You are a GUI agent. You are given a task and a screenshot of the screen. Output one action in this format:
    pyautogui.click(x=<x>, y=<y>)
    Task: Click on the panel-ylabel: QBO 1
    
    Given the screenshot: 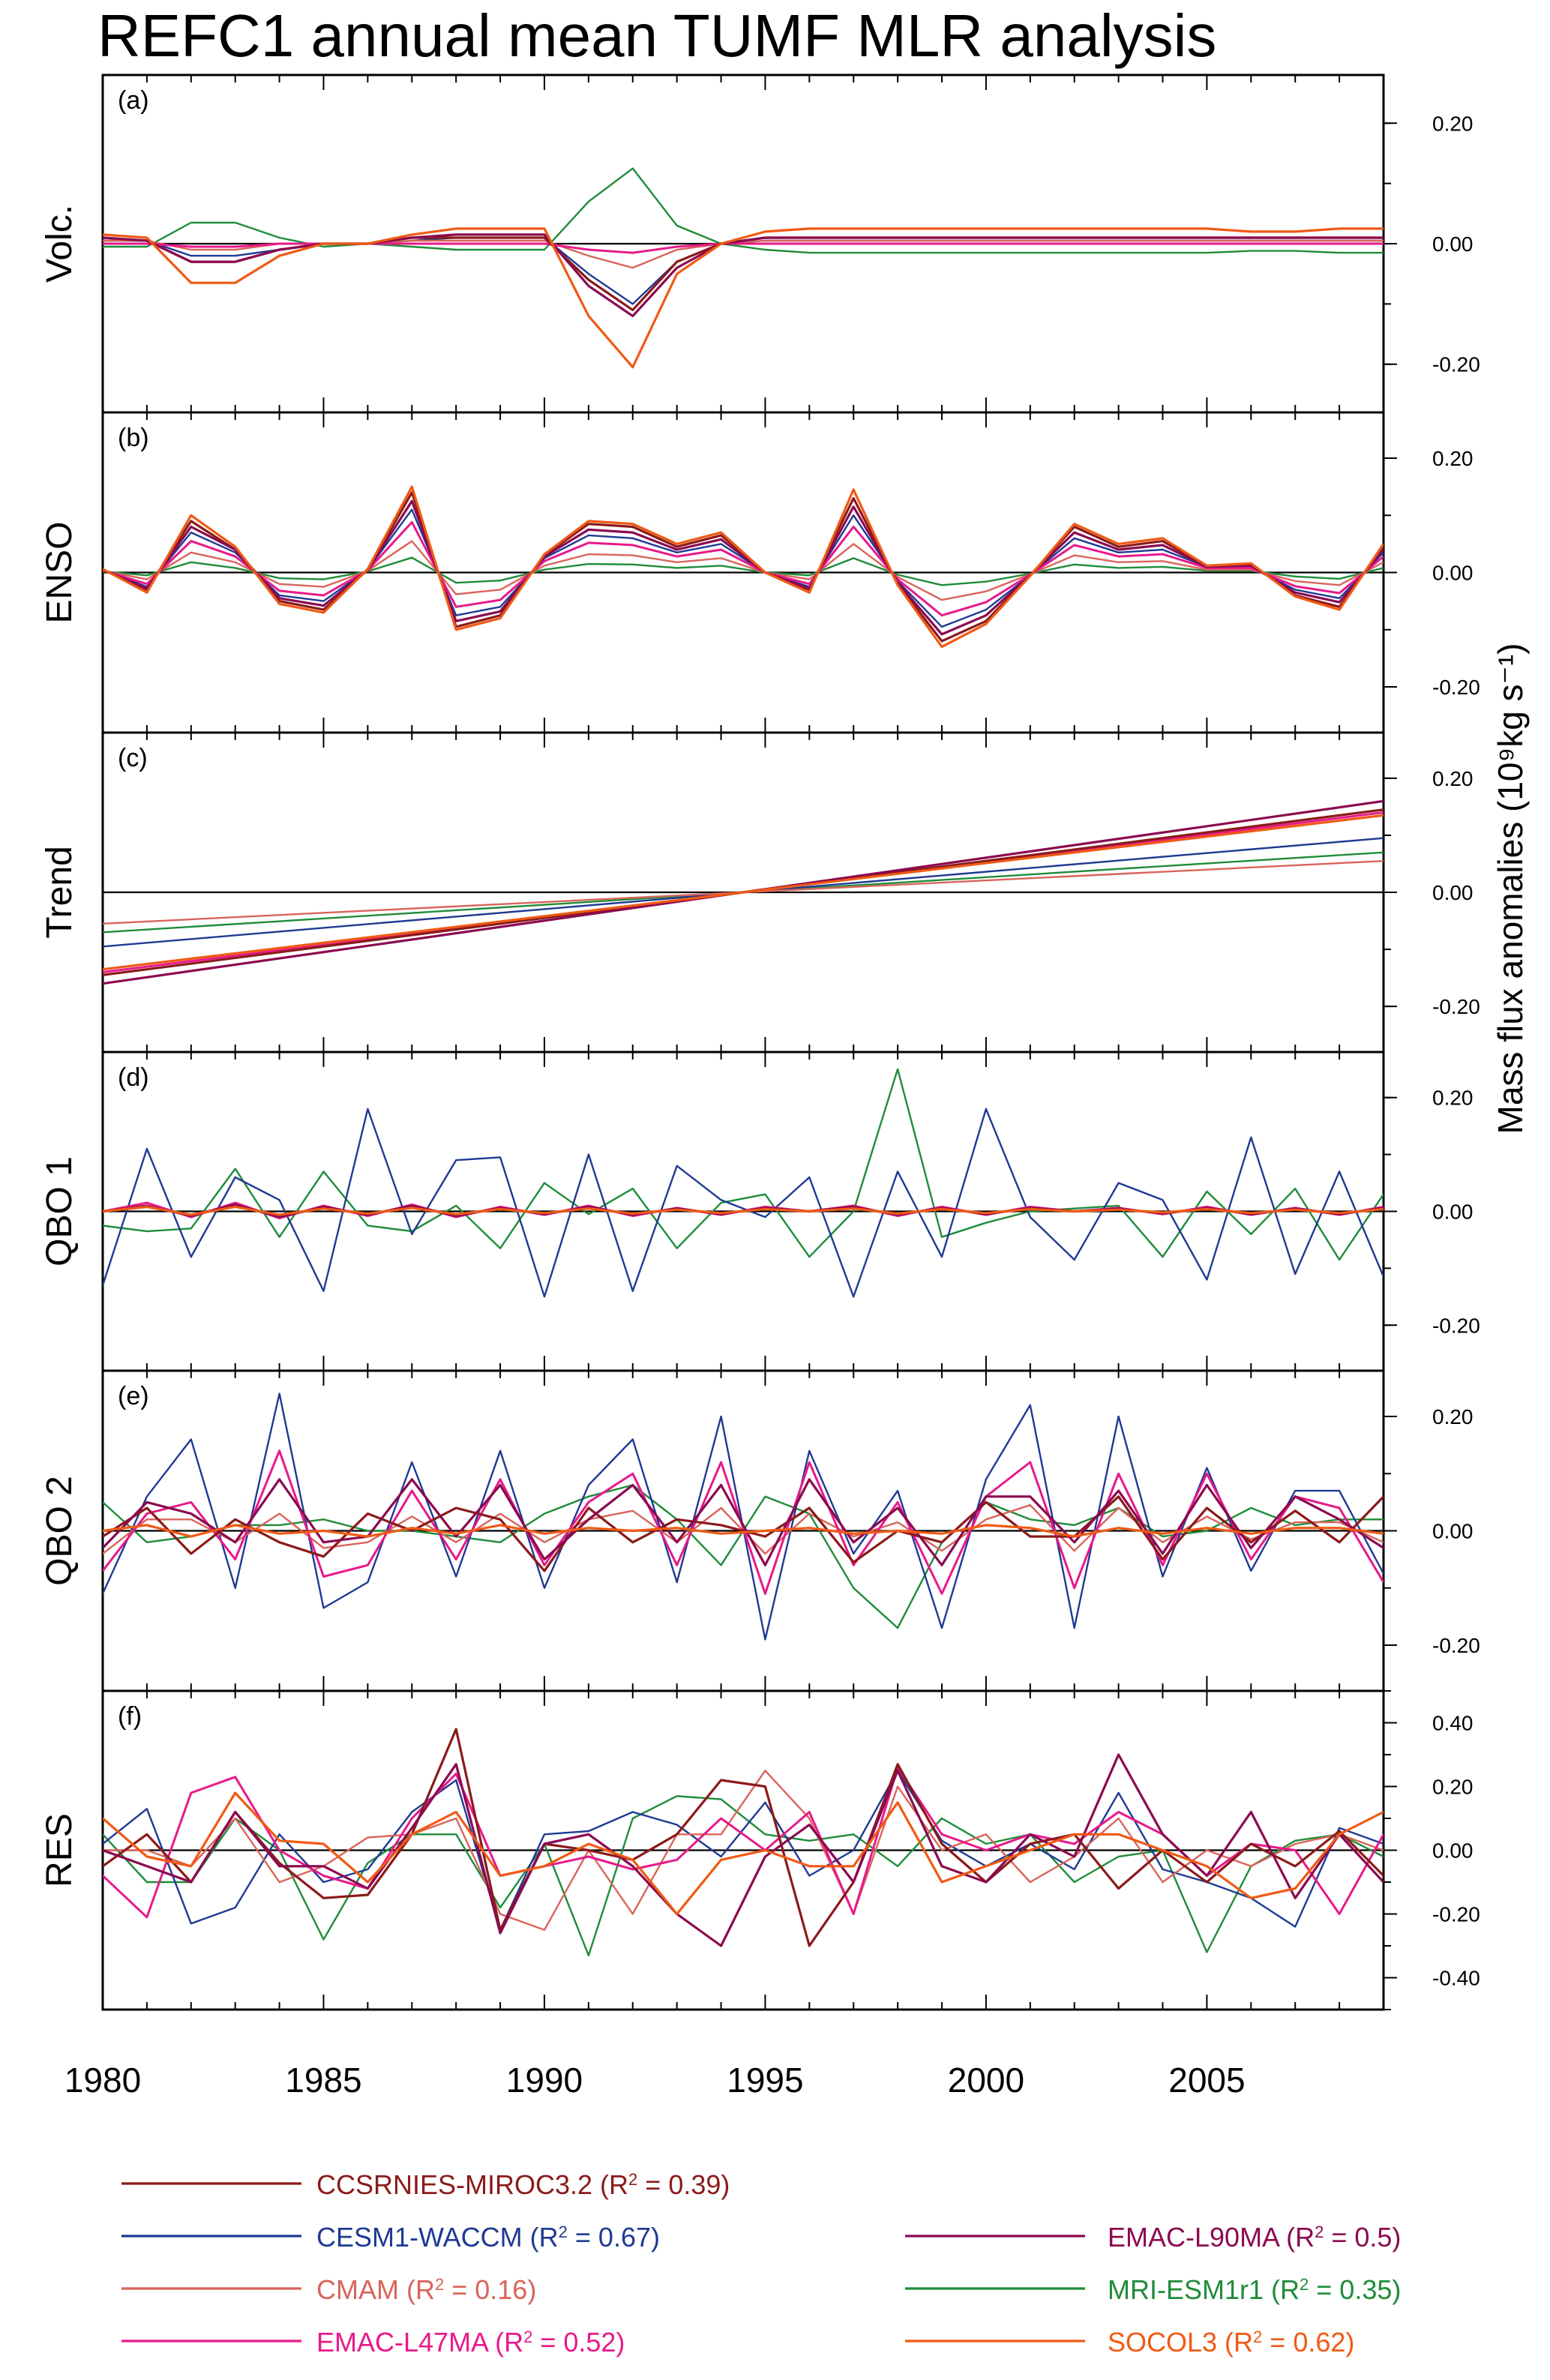 What is the action you would take?
    pyautogui.click(x=59, y=1211)
    